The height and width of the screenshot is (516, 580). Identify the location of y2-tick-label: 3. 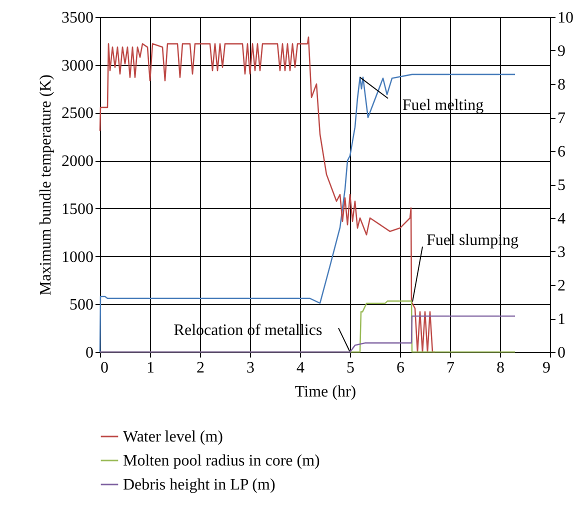
(562, 252).